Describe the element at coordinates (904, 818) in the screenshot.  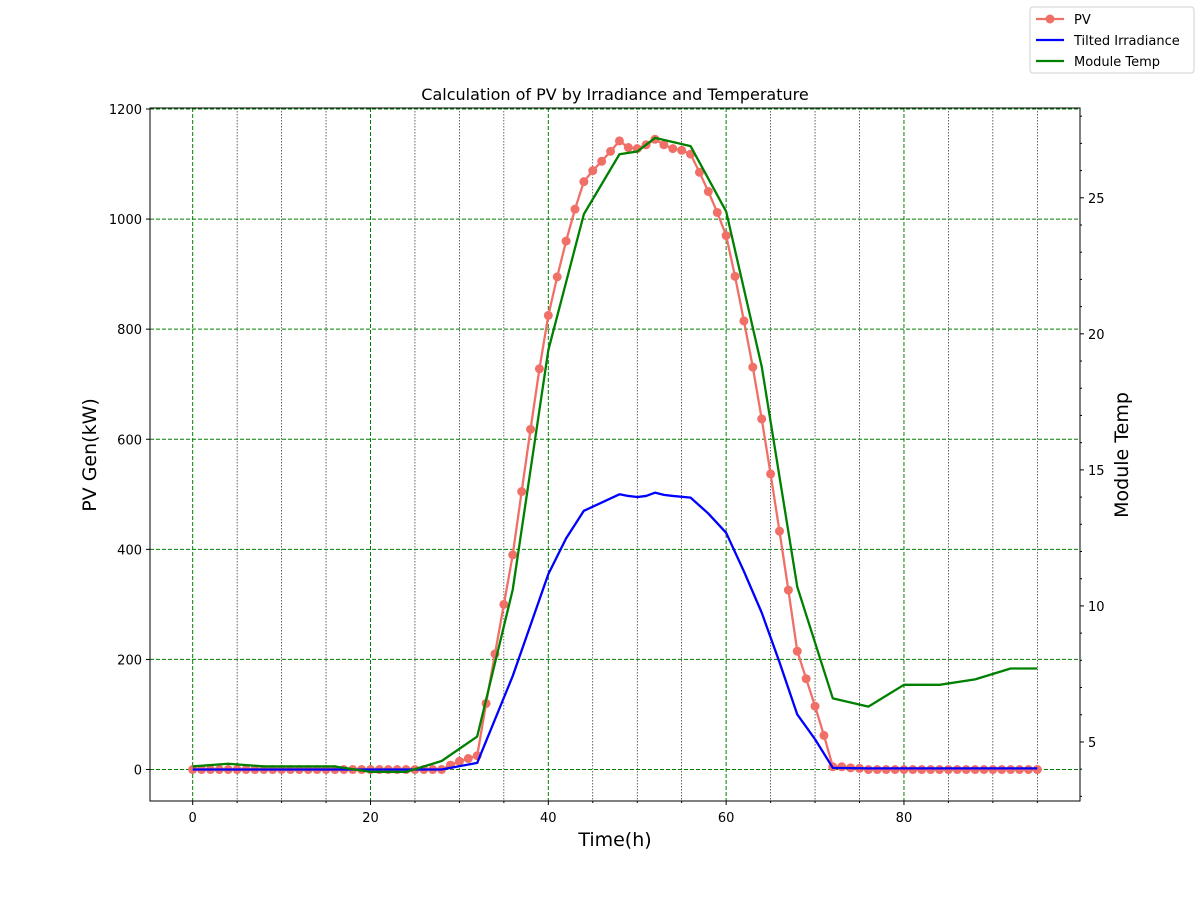
I see `x-tick-label: 80` at that location.